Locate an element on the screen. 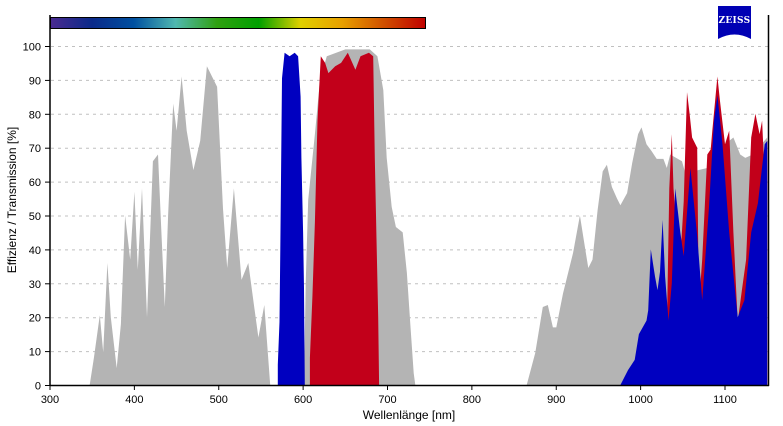 This screenshot has height=426, width=783. y-tick-label: 40 is located at coordinates (35, 251).